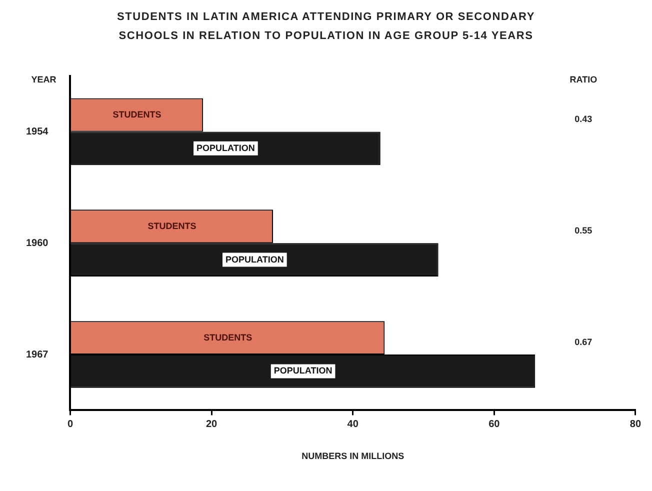 The image size is (652, 491). Describe the element at coordinates (254, 259) in the screenshot. I see `series-label: POPULATION` at that location.